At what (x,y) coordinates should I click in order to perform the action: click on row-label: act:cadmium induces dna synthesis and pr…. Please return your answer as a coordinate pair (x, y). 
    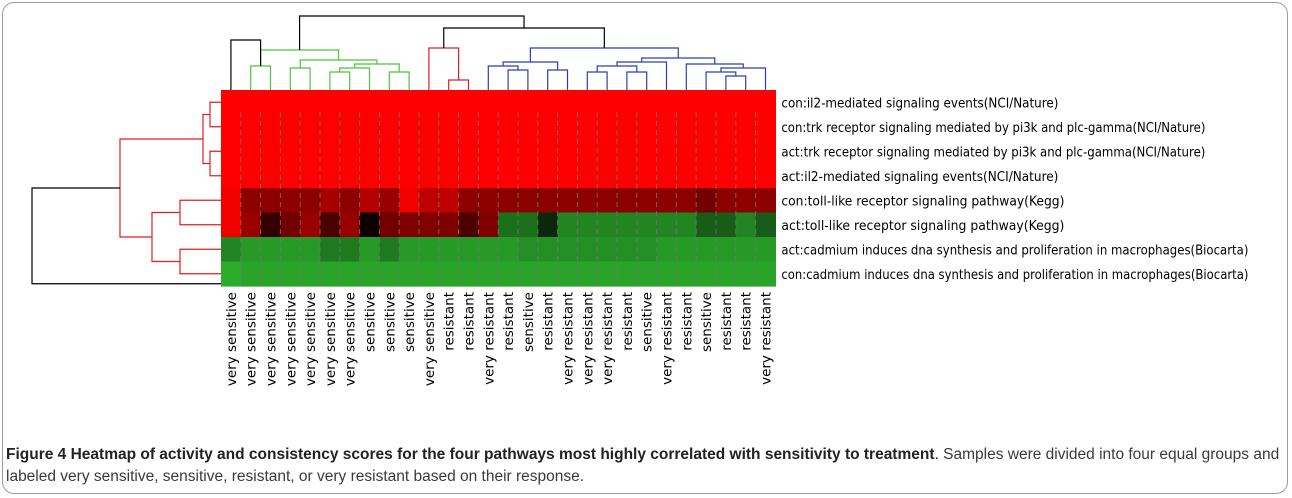
    Looking at the image, I should click on (1014, 250).